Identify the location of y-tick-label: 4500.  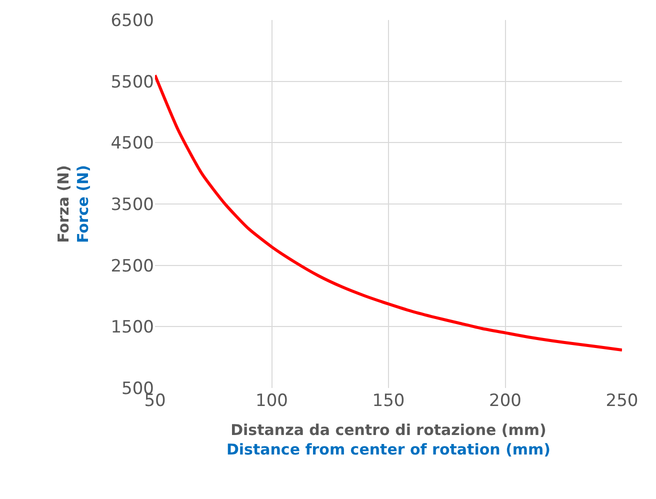
(132, 144).